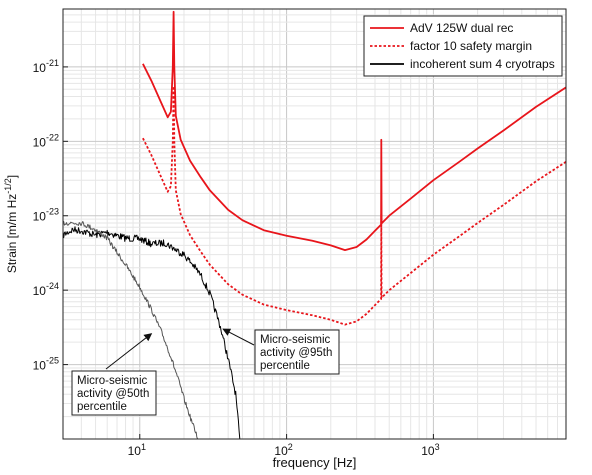 The width and height of the screenshot is (592, 475). I want to click on legend-label: factor 10 safety margin, so click(471, 46).